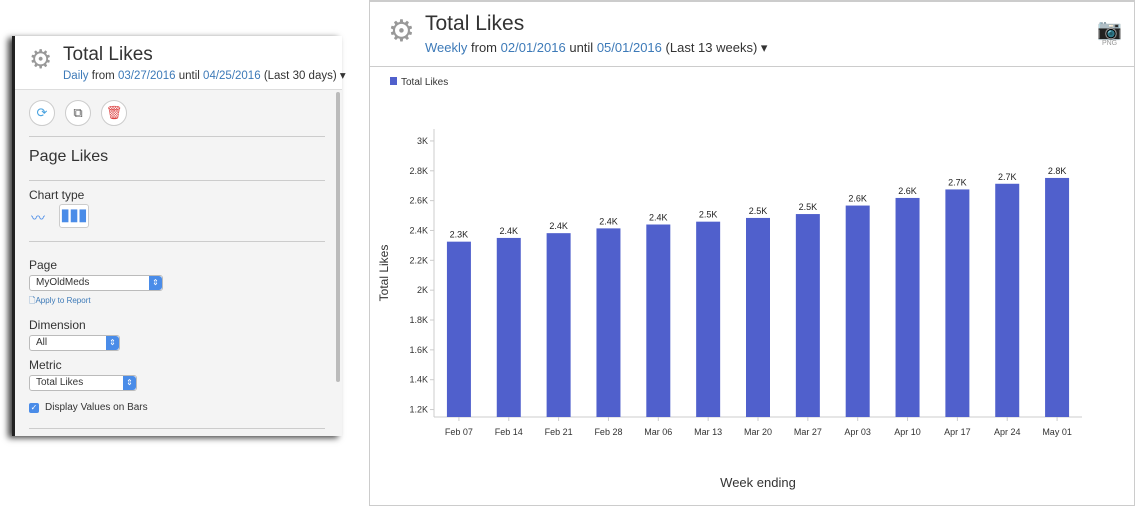 This screenshot has width=1135, height=508. Describe the element at coordinates (446, 47) in the screenshot. I see `granularity-link: Weekly` at that location.